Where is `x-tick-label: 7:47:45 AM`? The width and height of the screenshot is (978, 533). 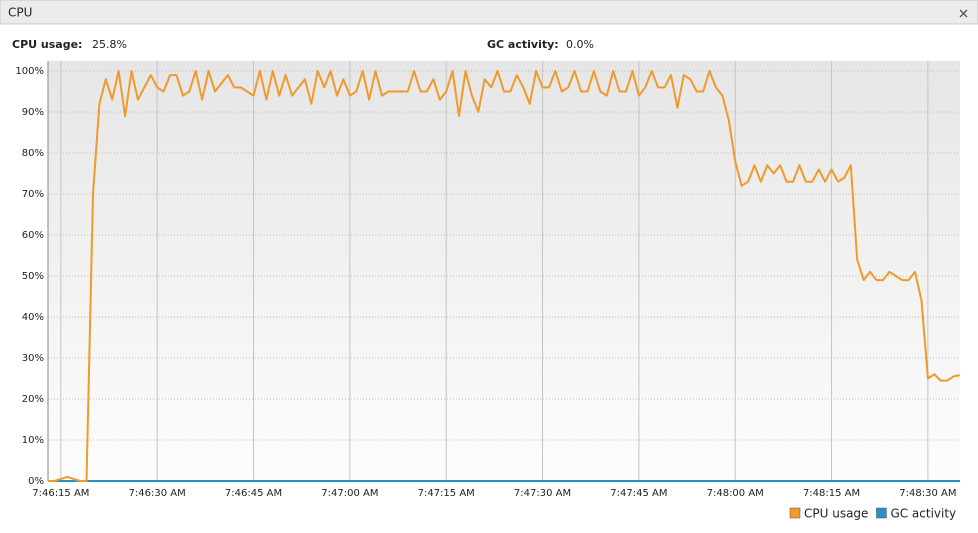
x-tick-label: 7:47:45 AM is located at coordinates (638, 493).